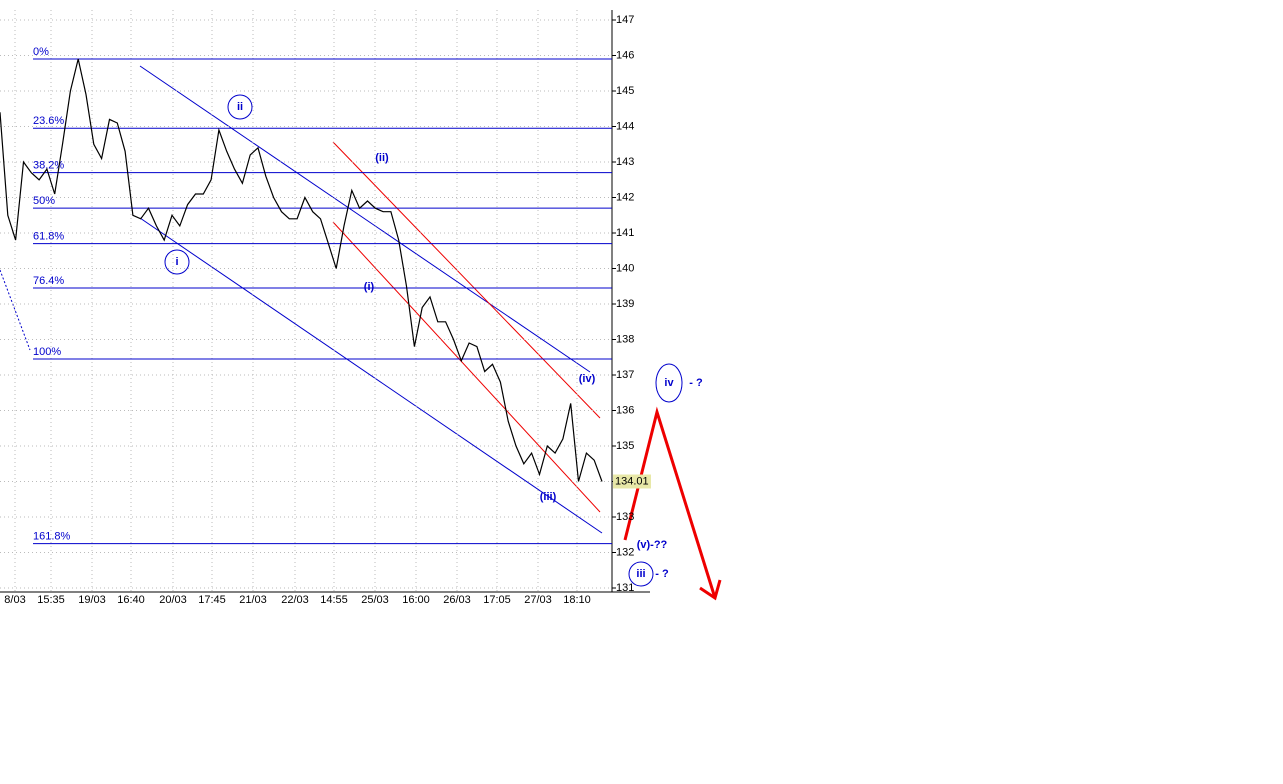 This screenshot has height=784, width=1283. Describe the element at coordinates (625, 162) in the screenshot. I see `y-tick-label: 143` at that location.